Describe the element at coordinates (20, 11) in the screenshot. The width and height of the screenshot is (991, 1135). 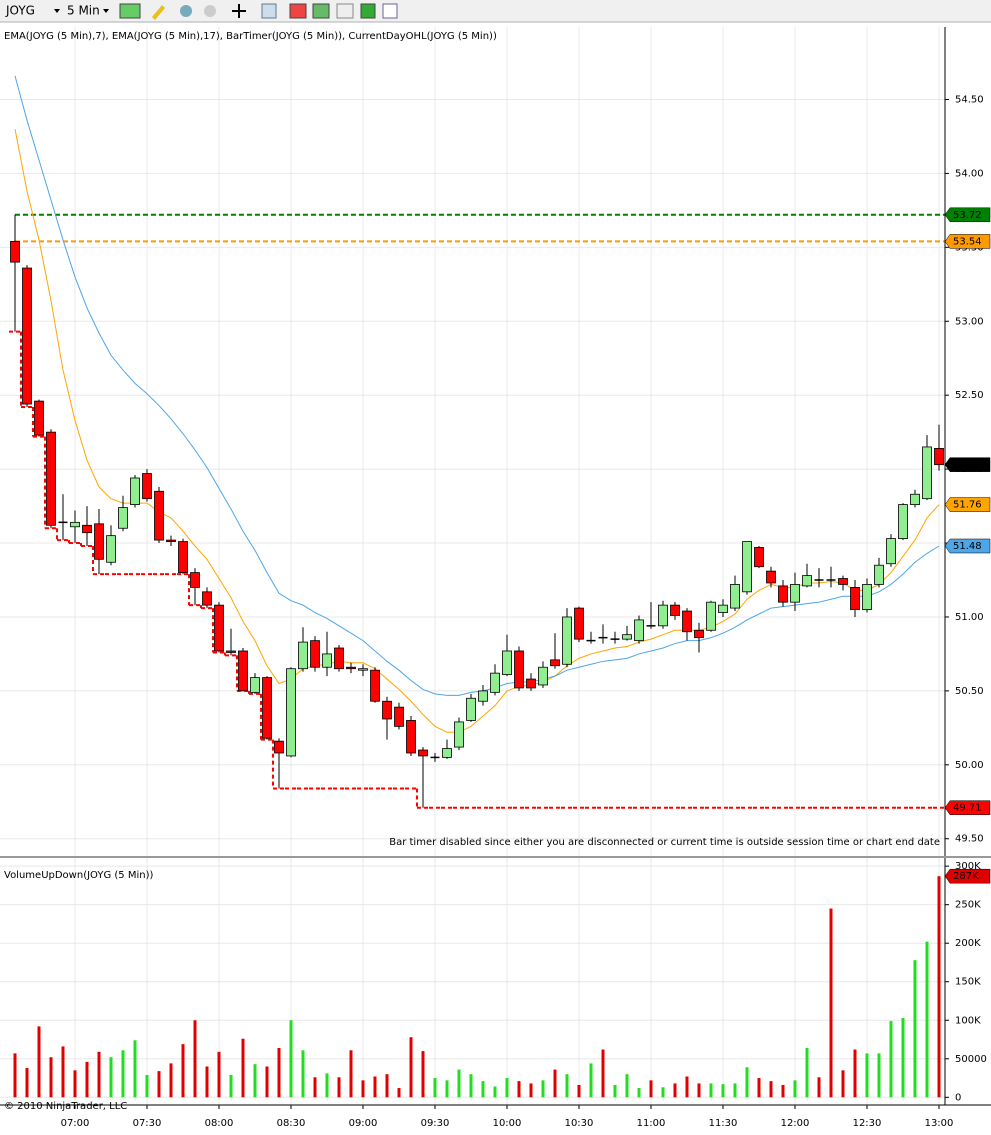
I see `symbol: JOYG` at that location.